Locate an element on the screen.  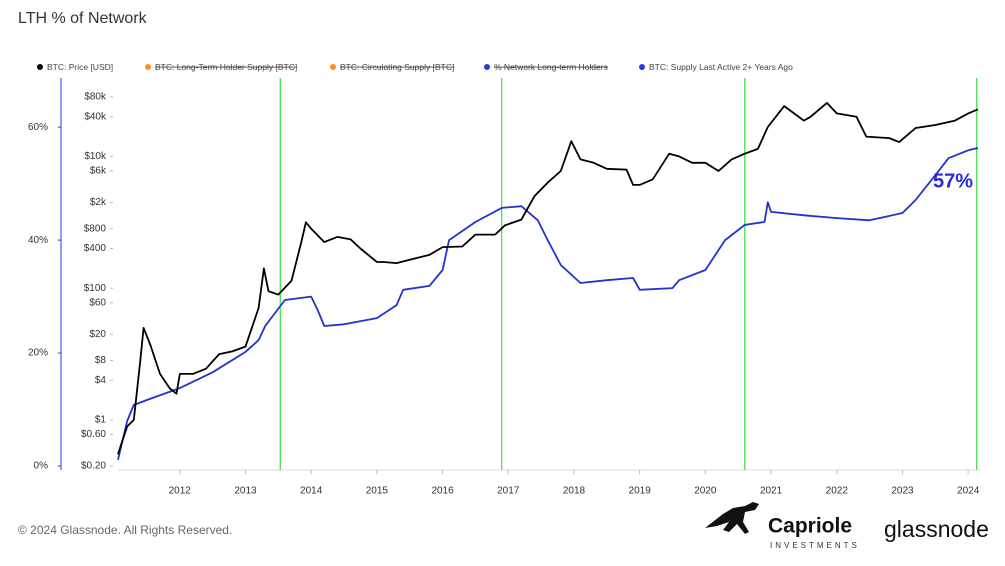
y2-tick-label: $100 is located at coordinates (95, 288).